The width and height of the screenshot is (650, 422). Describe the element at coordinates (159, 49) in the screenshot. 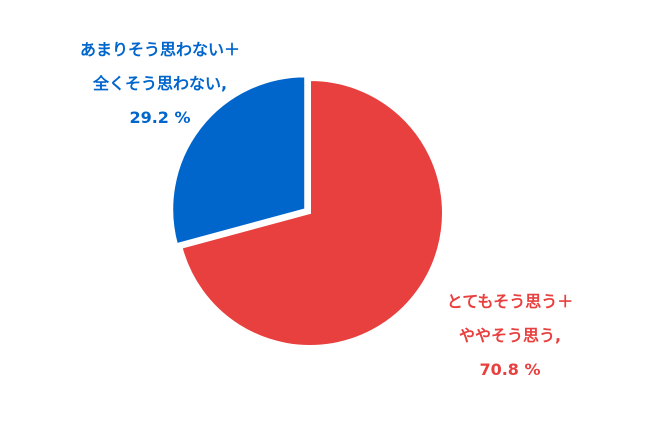

I see `label-line: あまりそう思わない＋` at that location.